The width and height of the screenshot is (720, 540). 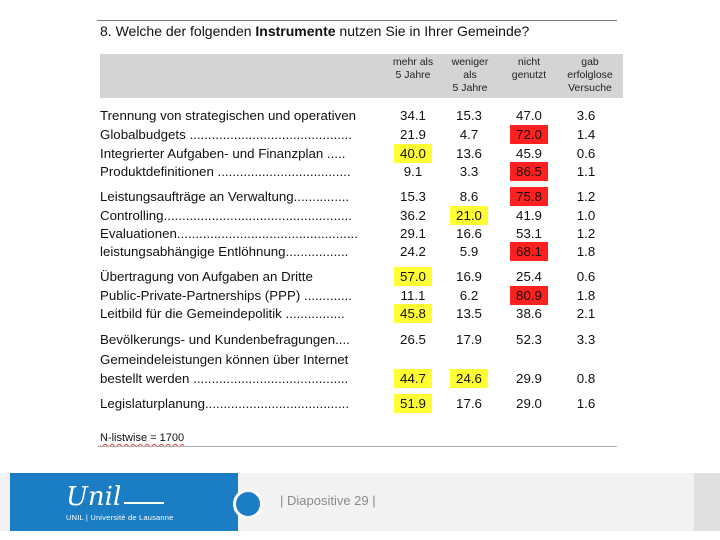 I want to click on table-cell: 45.8, so click(x=413, y=313).